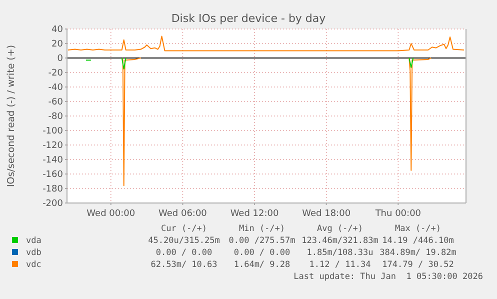  I want to click on legend-label: vdb, so click(34, 253).